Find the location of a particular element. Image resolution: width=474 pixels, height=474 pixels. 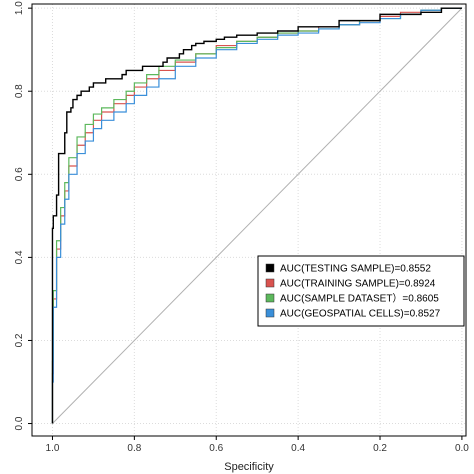

y-tick-label: 0.4 is located at coordinates (19, 257).